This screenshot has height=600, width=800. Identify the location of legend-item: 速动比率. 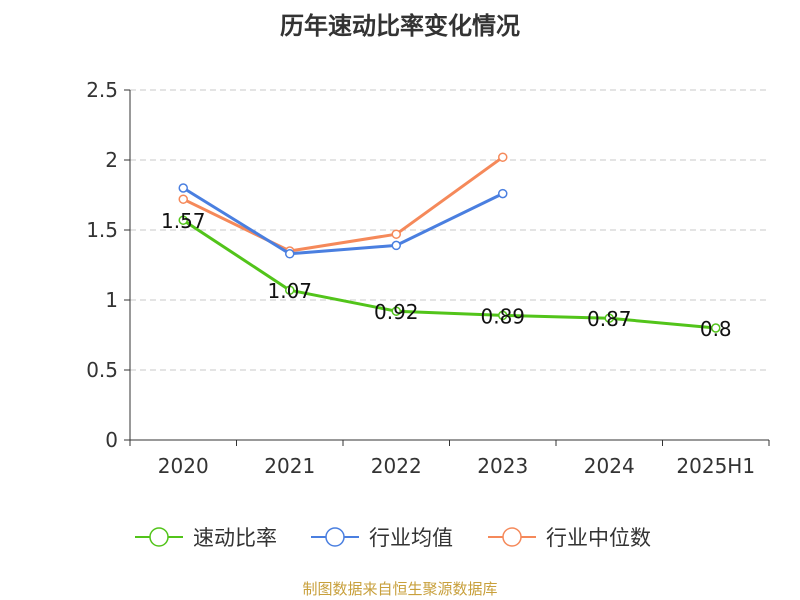
(206, 538).